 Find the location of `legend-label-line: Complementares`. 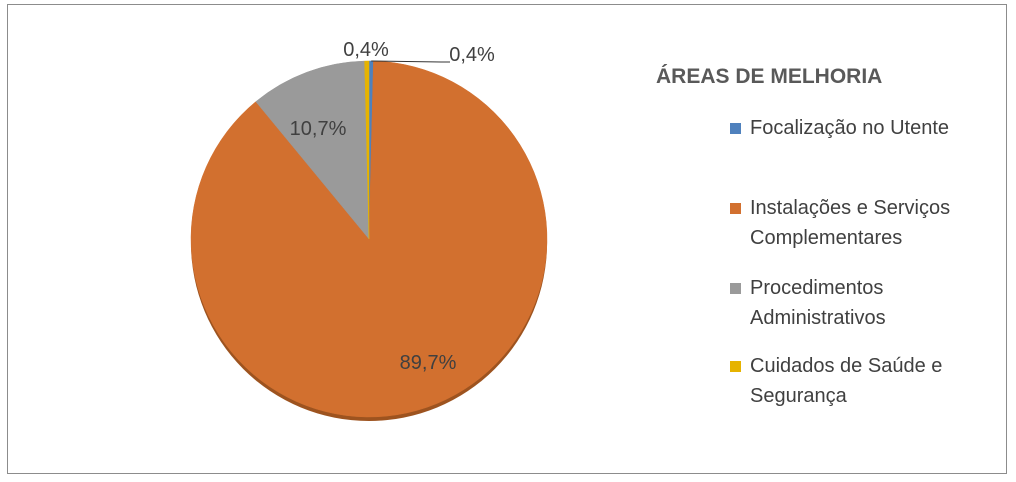

legend-label-line: Complementares is located at coordinates (826, 238).